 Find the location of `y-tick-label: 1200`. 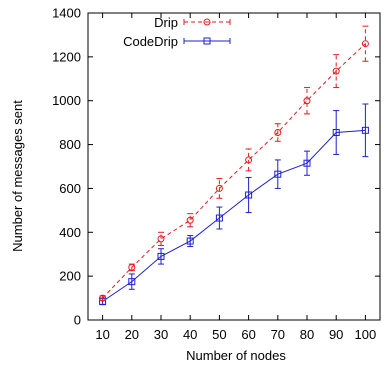

y-tick-label: 1200 is located at coordinates (66, 56).